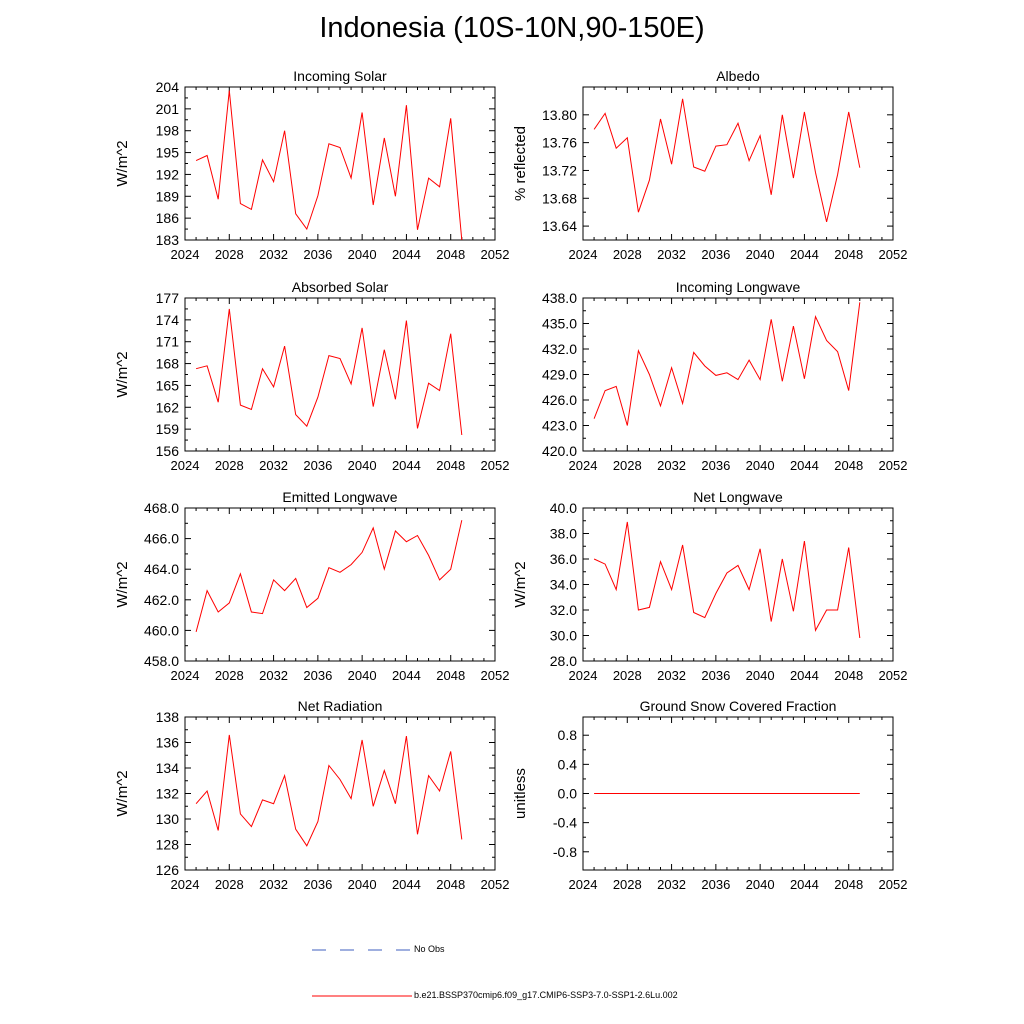 This screenshot has width=1024, height=1024. What do you see at coordinates (168, 819) in the screenshot?
I see `y-tick-label: 130` at bounding box center [168, 819].